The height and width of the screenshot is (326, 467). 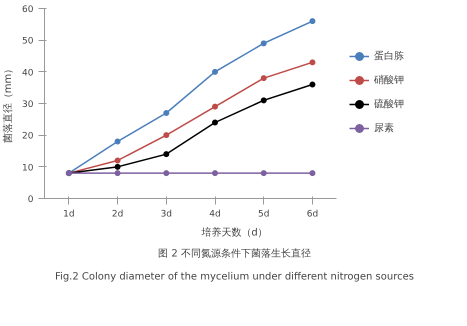 I want to click on text: 图 2 不同氮源条件下菌落生长直径, so click(x=234, y=254).